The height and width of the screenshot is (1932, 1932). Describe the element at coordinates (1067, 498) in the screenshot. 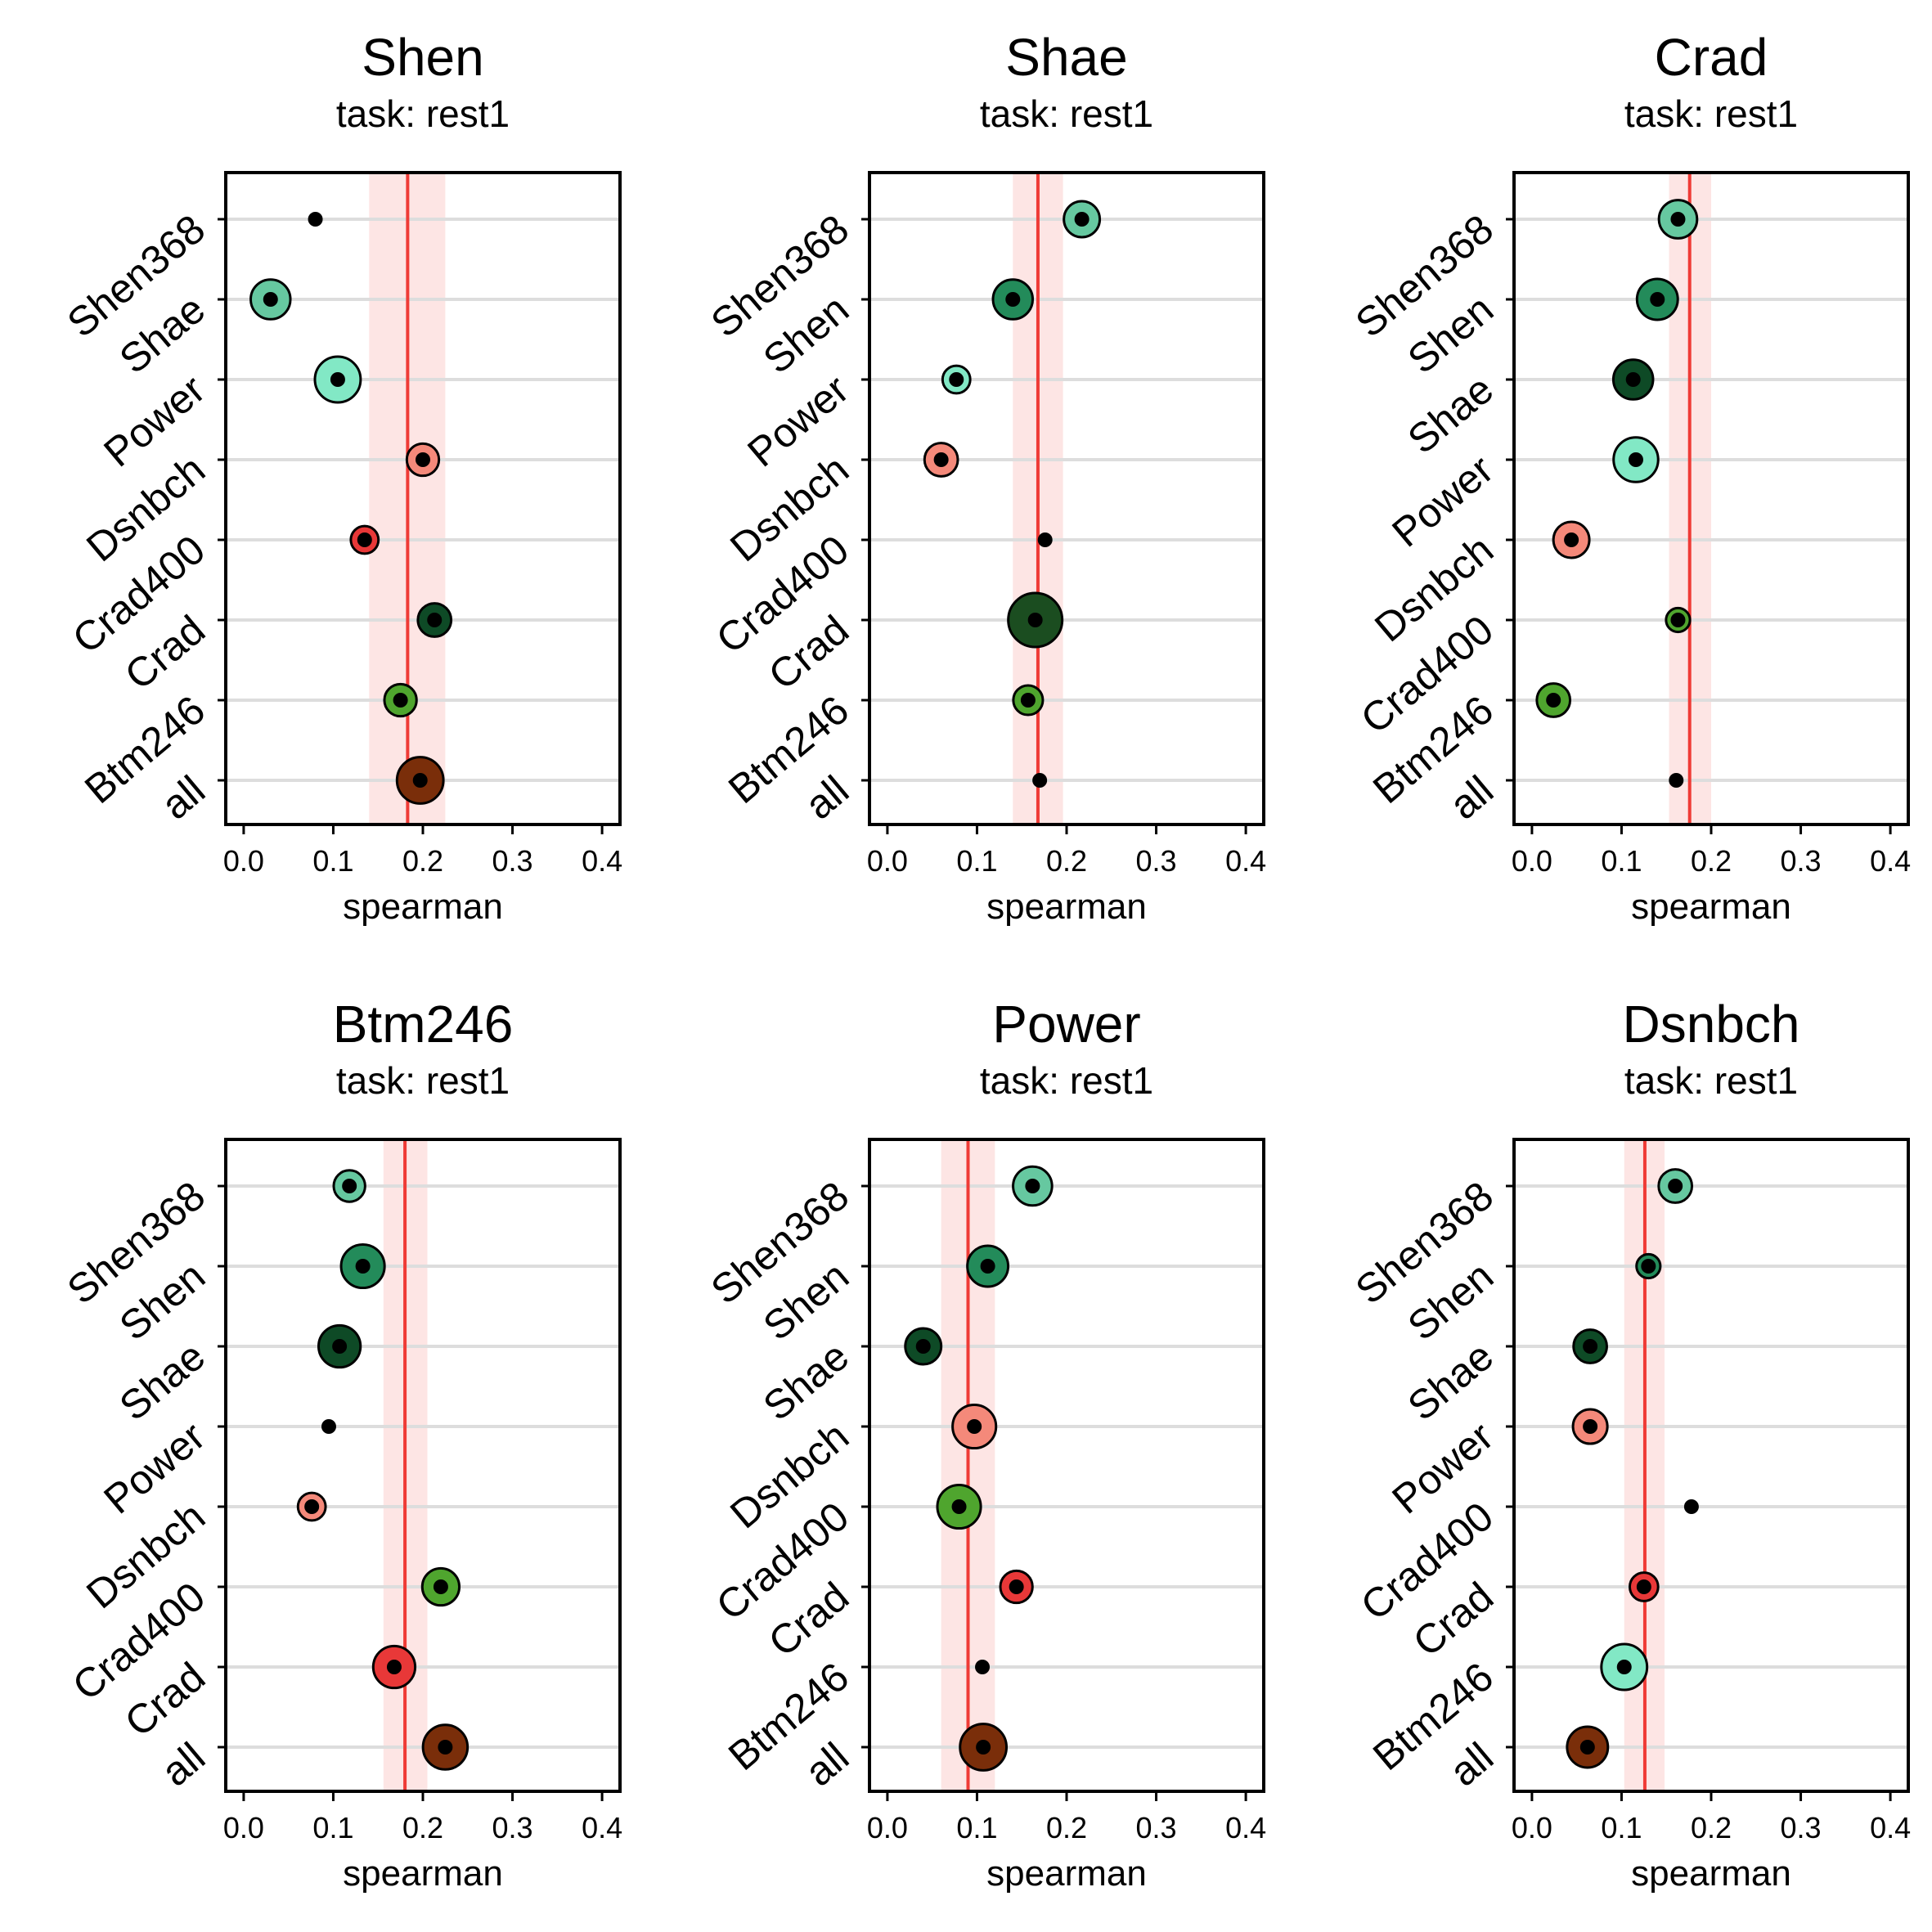

I see `plot-frame` at that location.